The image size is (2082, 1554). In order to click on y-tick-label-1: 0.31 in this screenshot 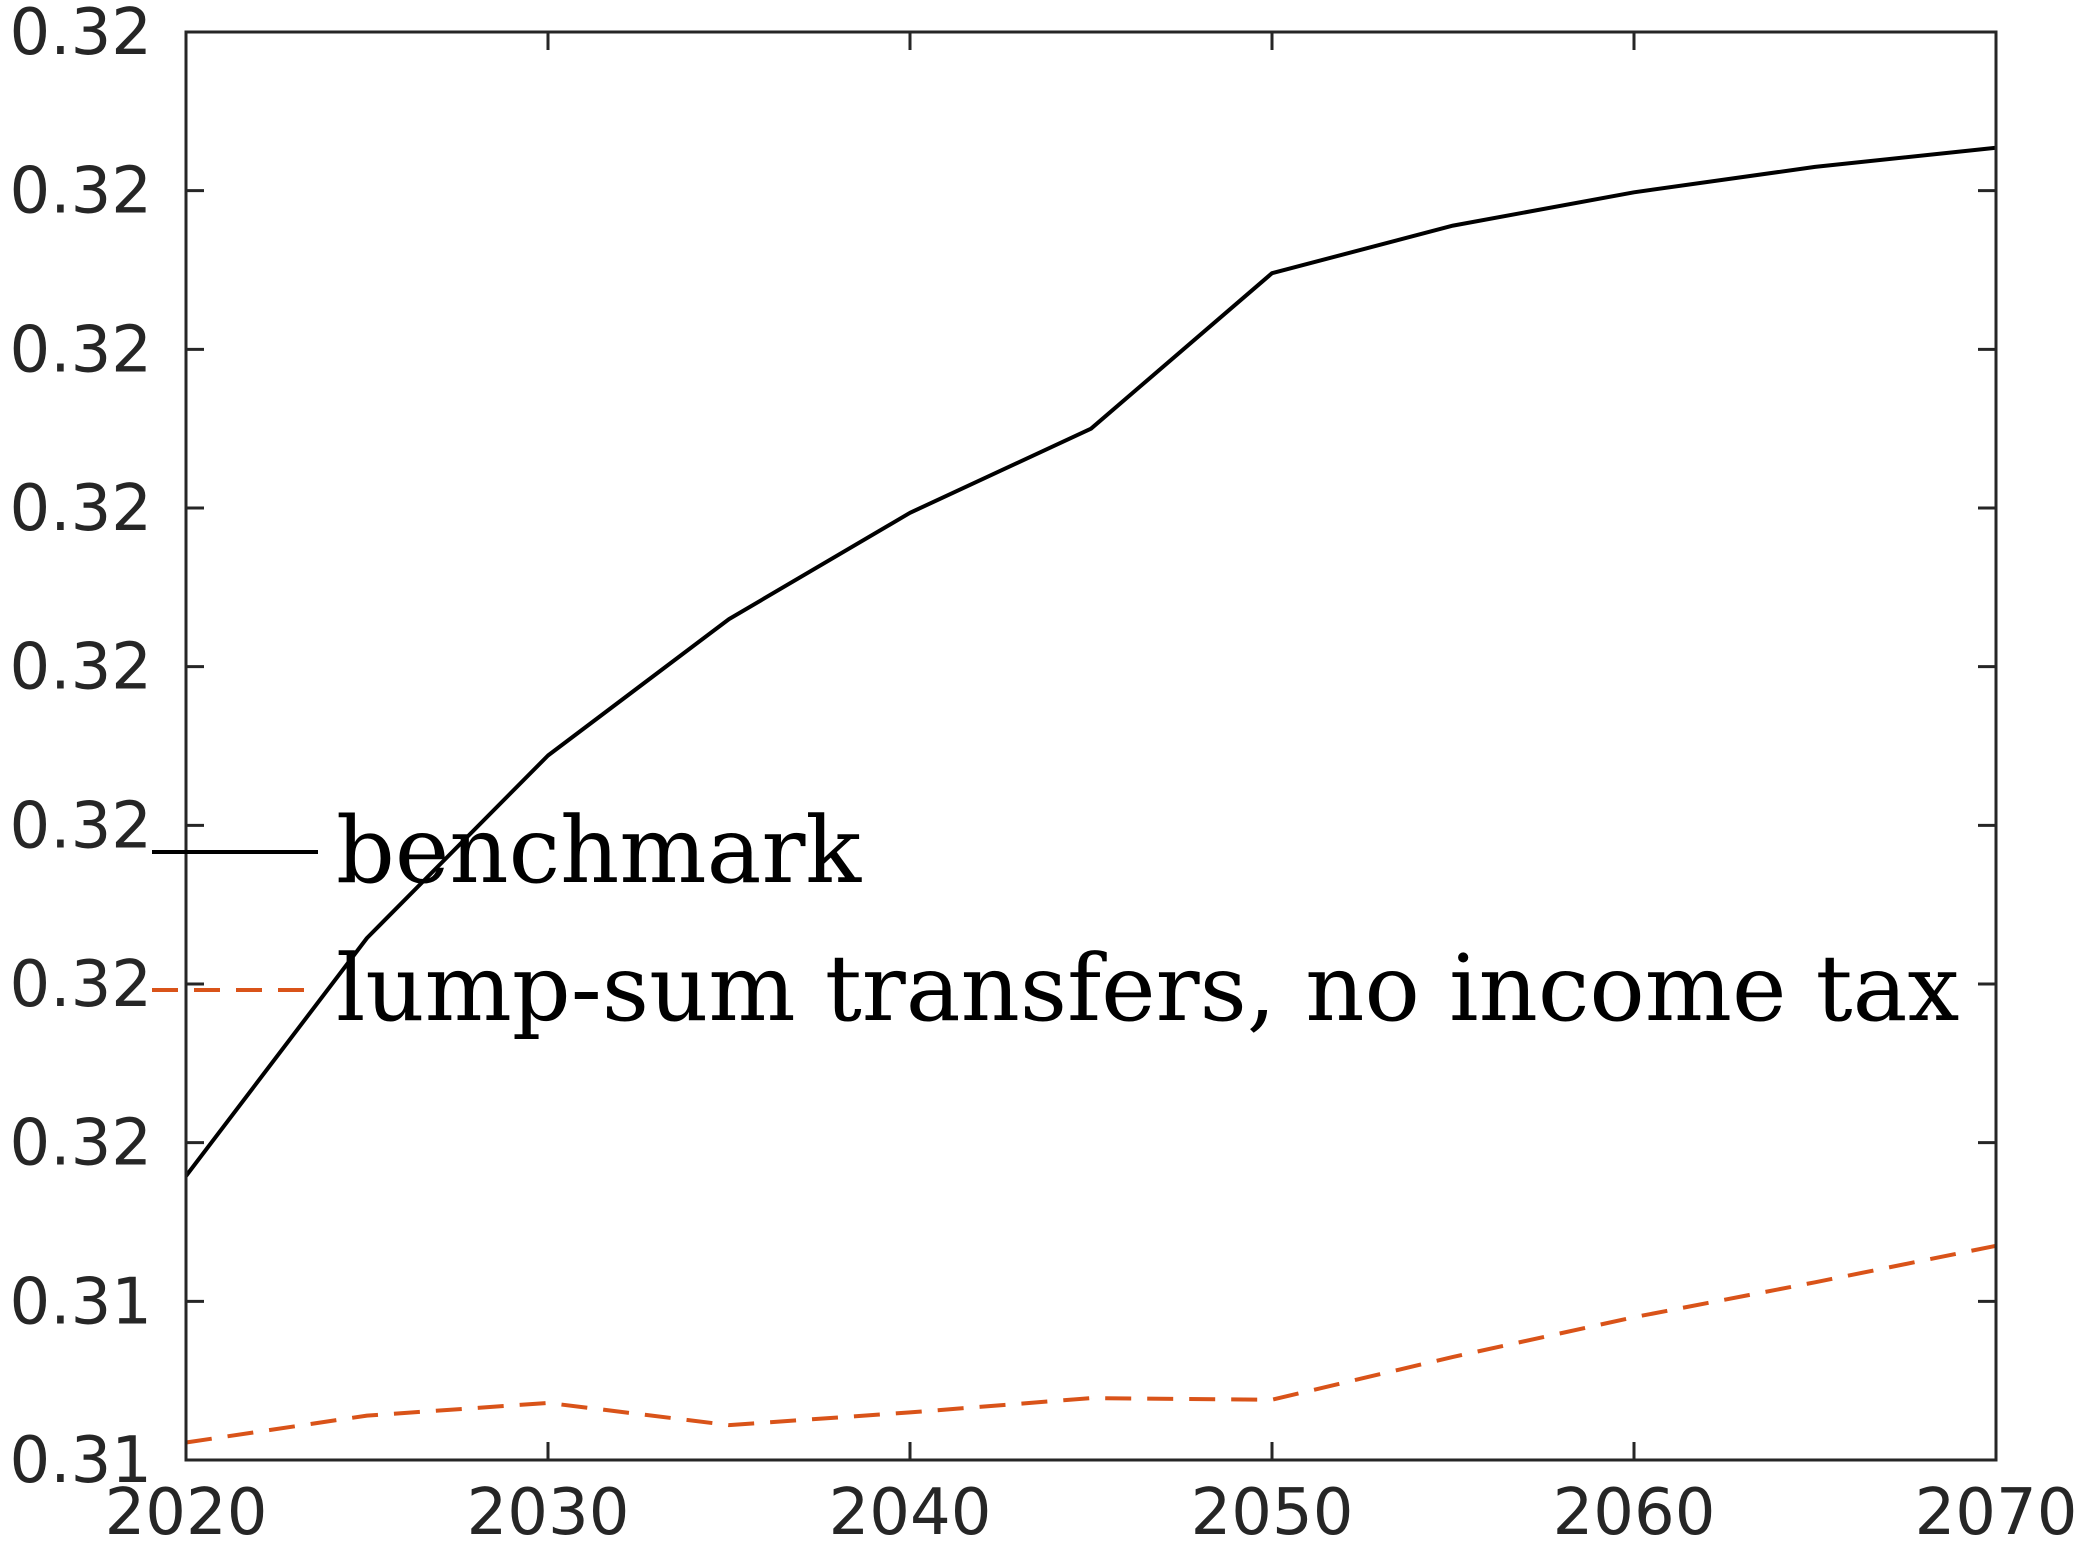, I will do `click(81, 1302)`.